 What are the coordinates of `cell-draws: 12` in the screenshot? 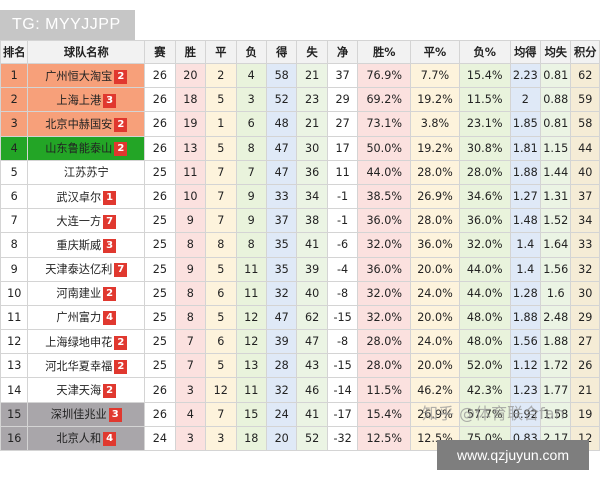 It's located at (221, 390).